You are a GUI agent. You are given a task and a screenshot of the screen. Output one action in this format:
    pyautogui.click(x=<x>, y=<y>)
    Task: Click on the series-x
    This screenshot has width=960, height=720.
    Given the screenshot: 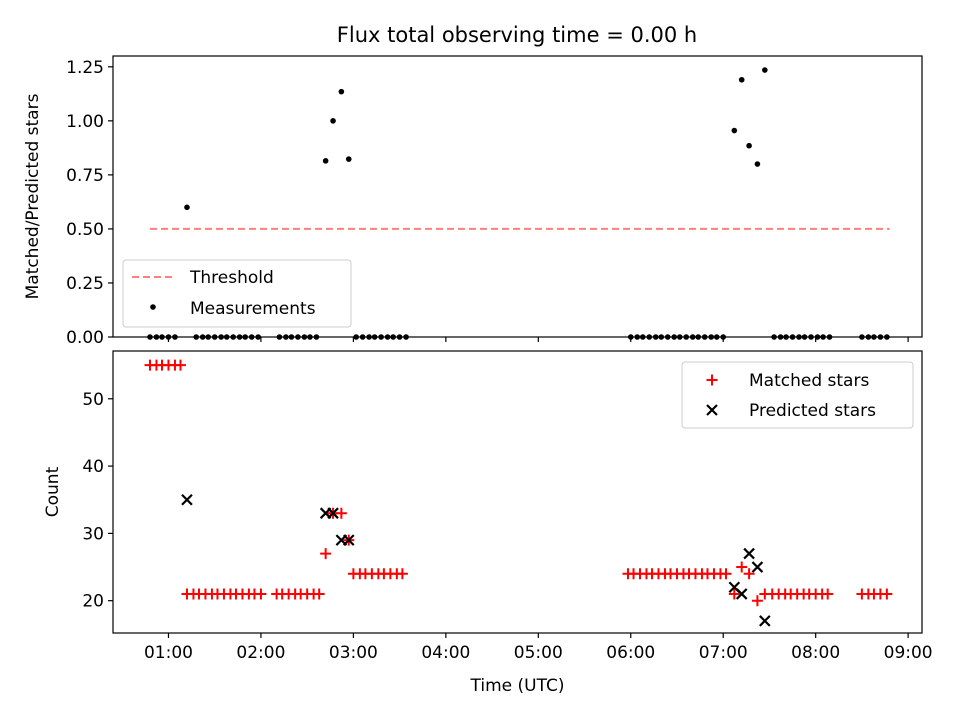 What is the action you would take?
    pyautogui.click(x=476, y=560)
    